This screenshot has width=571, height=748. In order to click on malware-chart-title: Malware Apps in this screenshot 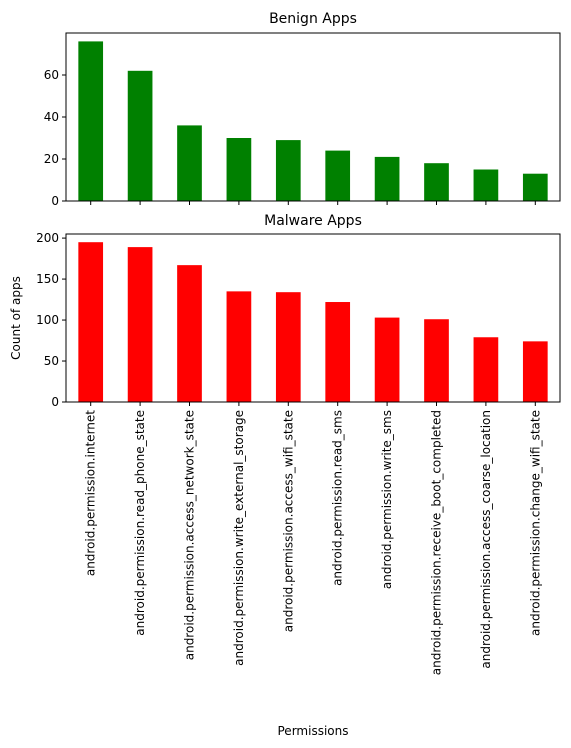, I will do `click(313, 221)`.